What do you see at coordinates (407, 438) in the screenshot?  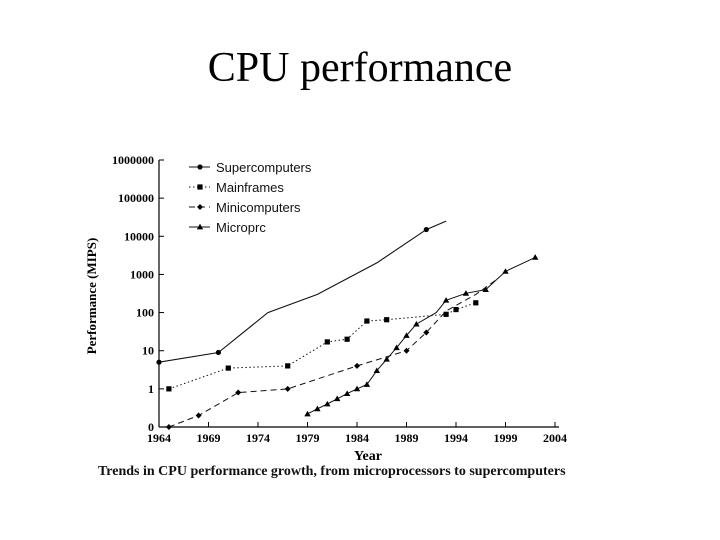 I see `x-tick-label: 1989` at bounding box center [407, 438].